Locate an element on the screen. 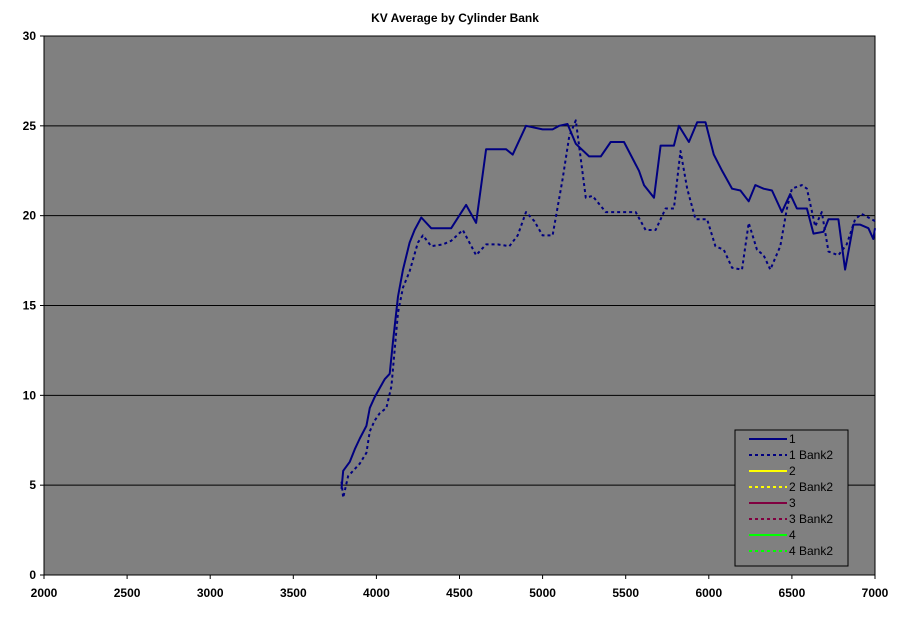 The width and height of the screenshot is (911, 623). legend-entry-label: 3 is located at coordinates (792, 503).